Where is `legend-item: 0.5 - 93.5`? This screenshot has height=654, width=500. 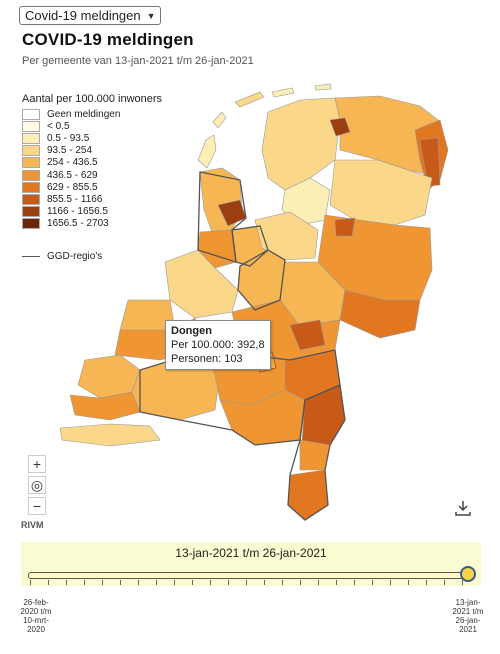
legend-item: 0.5 - 93.5 is located at coordinates (71, 138).